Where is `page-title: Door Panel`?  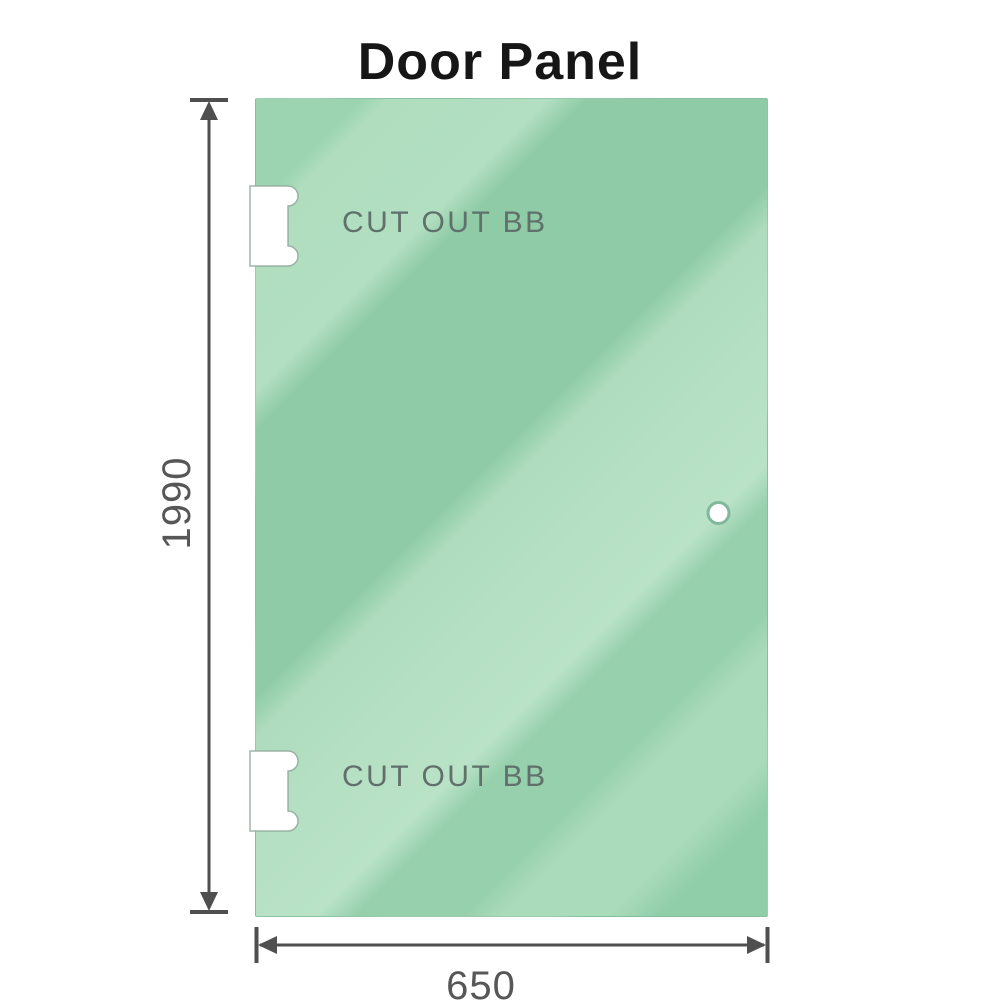 page-title: Door Panel is located at coordinates (500, 62).